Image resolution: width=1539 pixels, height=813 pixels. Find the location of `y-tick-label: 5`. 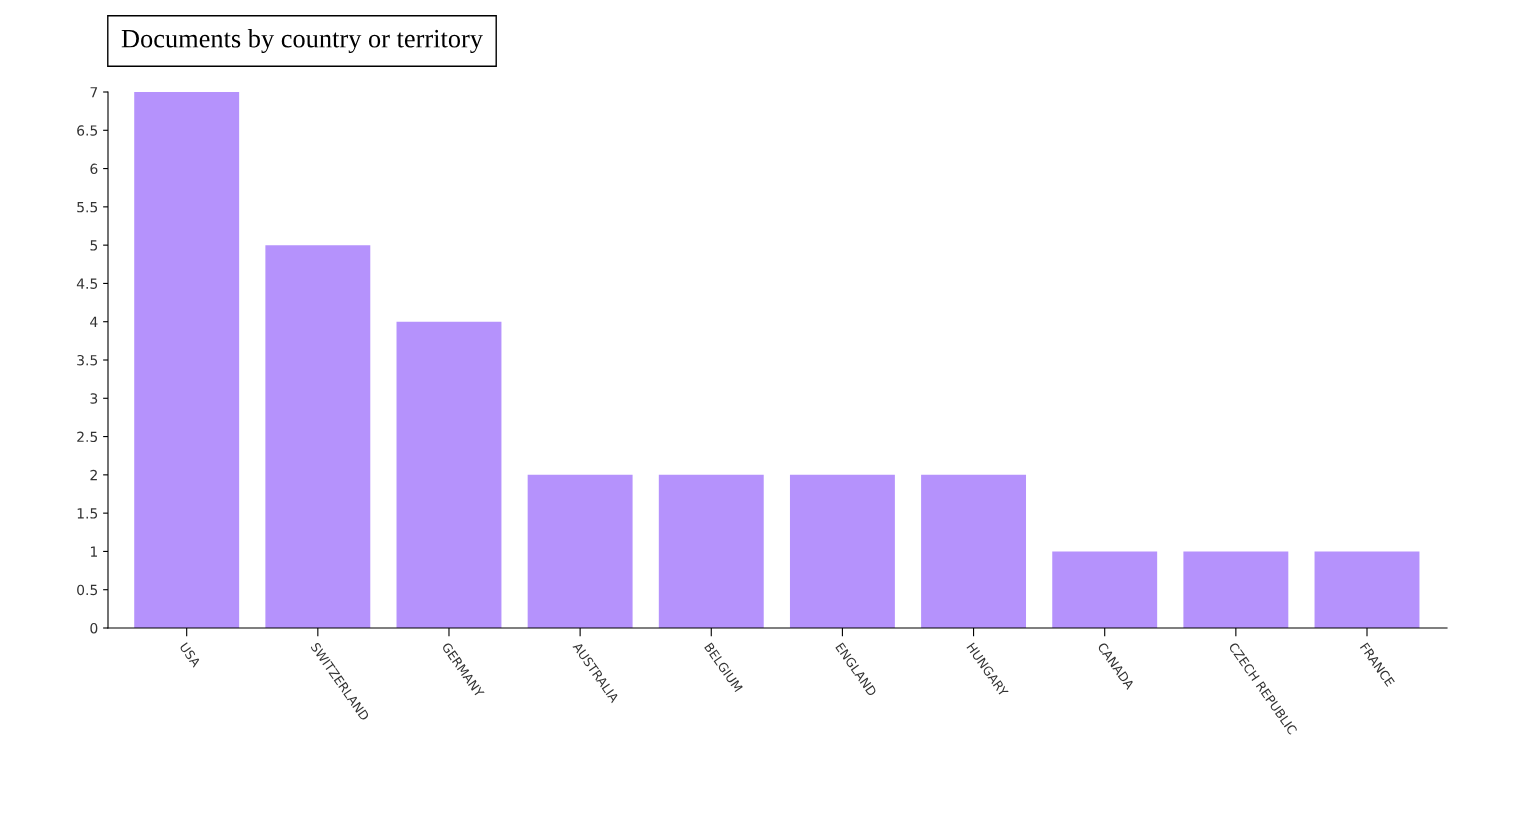

y-tick-label: 5 is located at coordinates (94, 245).